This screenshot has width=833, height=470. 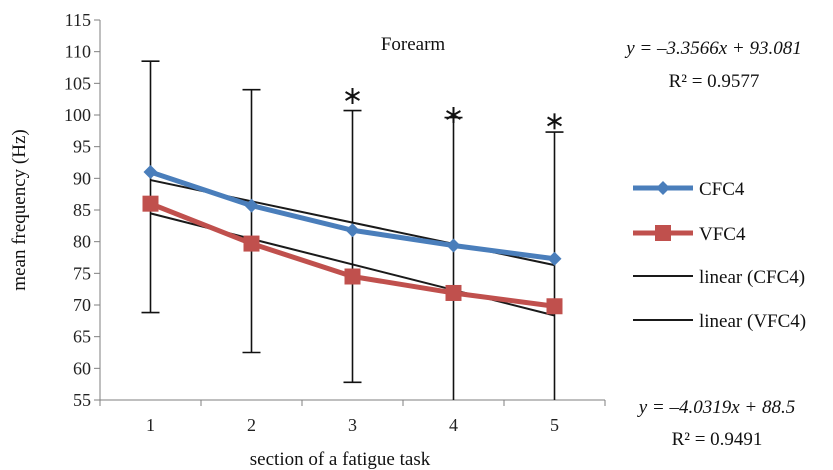 I want to click on y-tick-label: 85, so click(x=82, y=210).